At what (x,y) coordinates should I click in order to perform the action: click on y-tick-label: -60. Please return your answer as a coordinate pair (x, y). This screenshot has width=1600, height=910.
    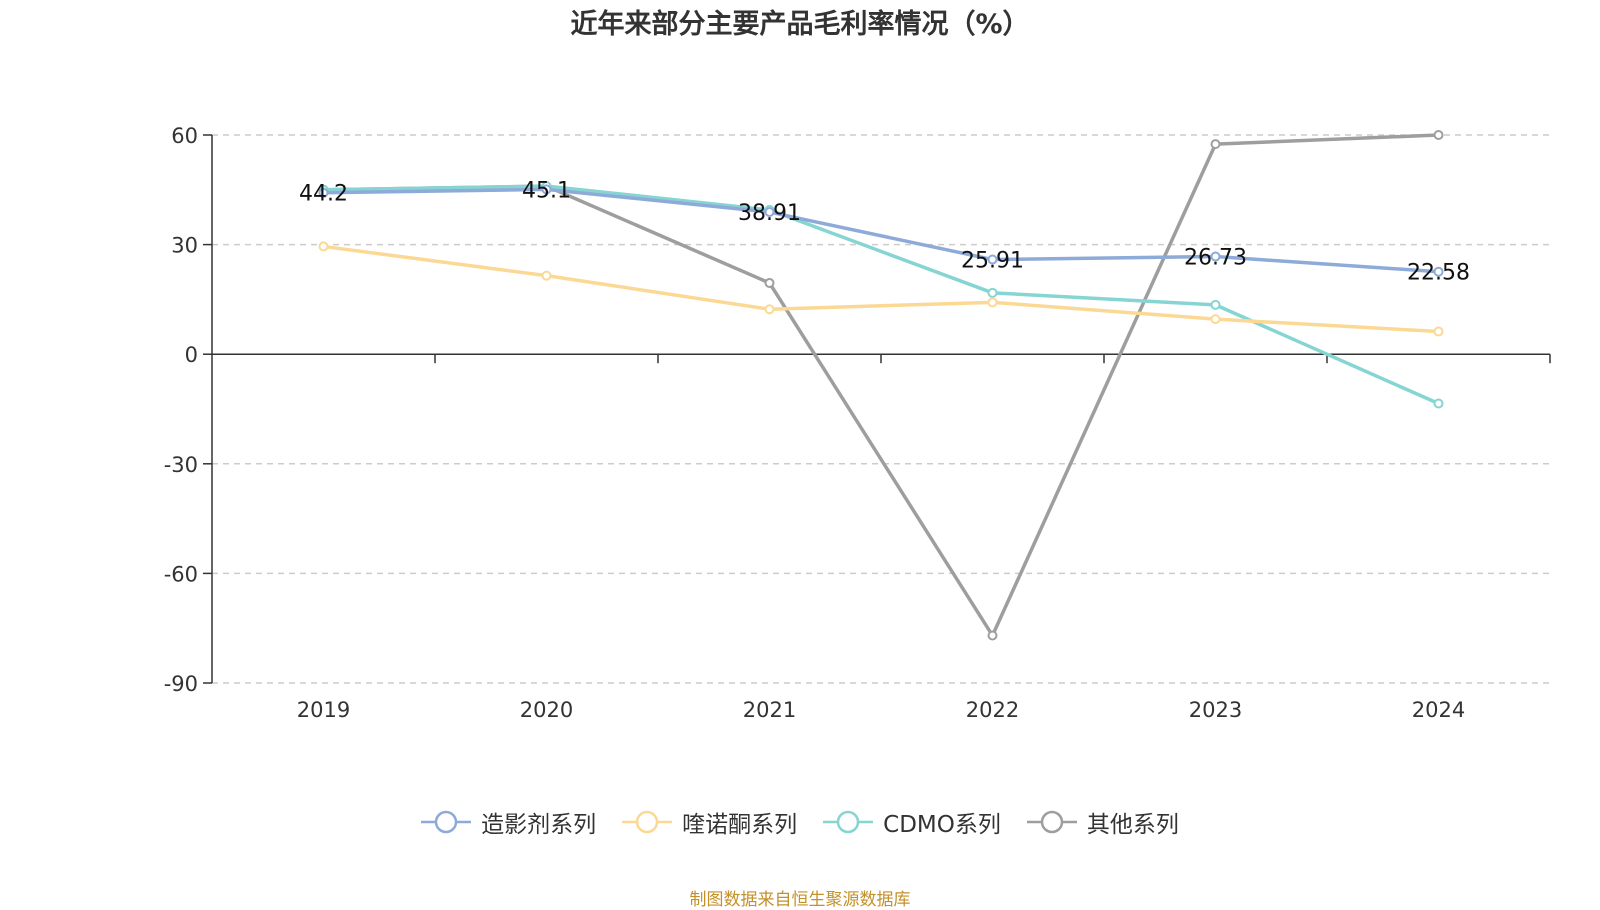
    Looking at the image, I should click on (181, 574).